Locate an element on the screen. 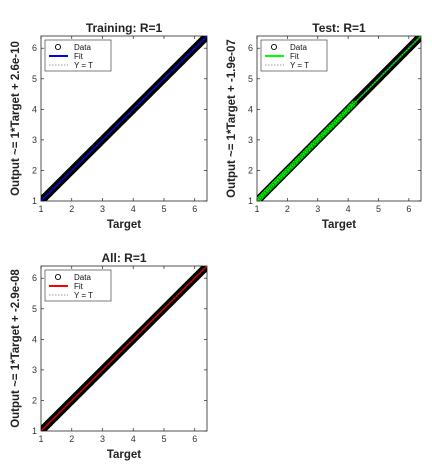 The width and height of the screenshot is (432, 473). y-axis-label: Output ~= 1*Target + -1.9e-07 is located at coordinates (232, 118).